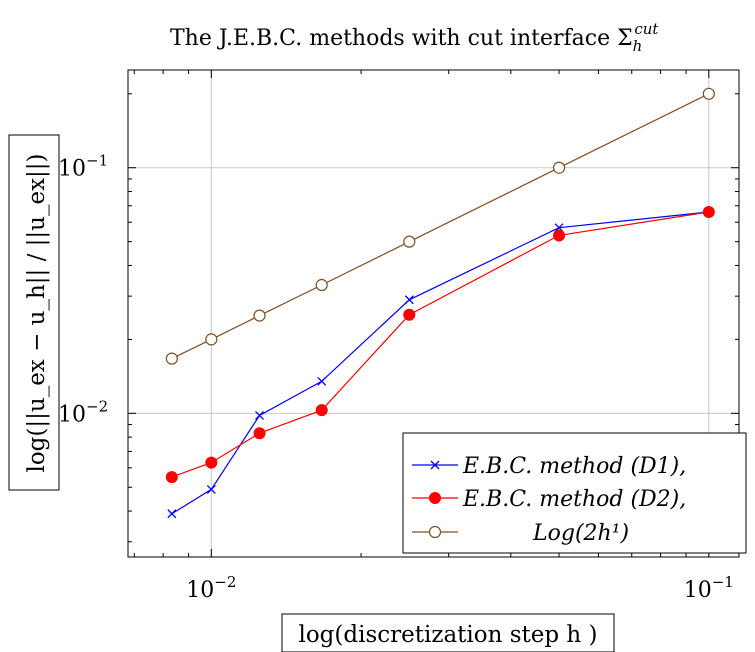 This screenshot has width=755, height=652. I want to click on legend-label: E.B.C. method (D2),, so click(574, 499).